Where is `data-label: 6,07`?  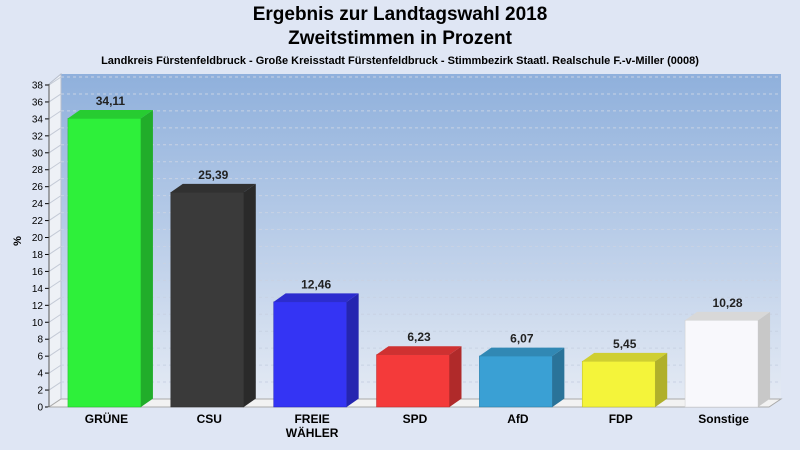 data-label: 6,07 is located at coordinates (522, 339).